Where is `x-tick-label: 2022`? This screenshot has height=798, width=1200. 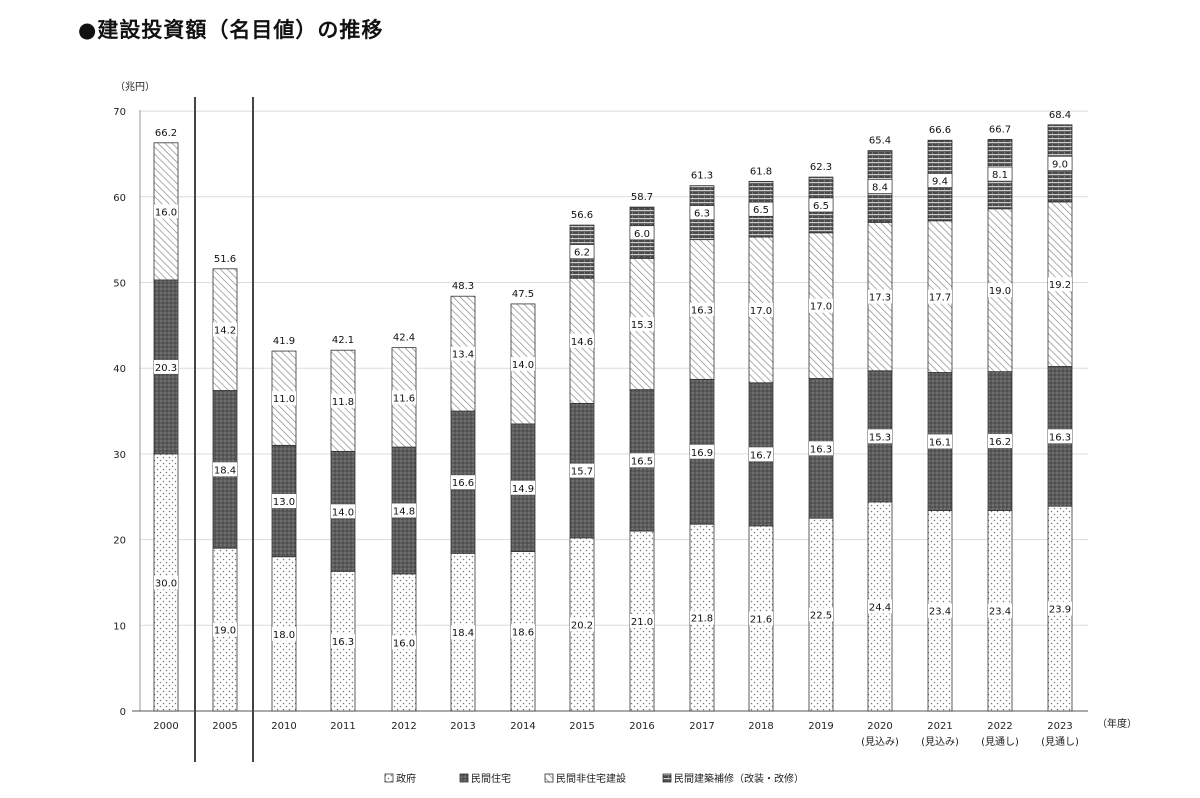 x-tick-label: 2022 is located at coordinates (999, 726).